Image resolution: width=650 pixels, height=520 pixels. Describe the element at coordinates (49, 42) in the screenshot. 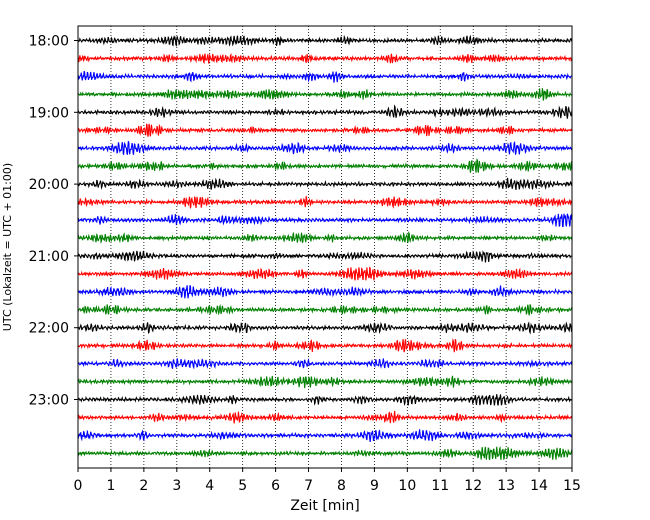

I see `y-tick-label: 18:00` at that location.